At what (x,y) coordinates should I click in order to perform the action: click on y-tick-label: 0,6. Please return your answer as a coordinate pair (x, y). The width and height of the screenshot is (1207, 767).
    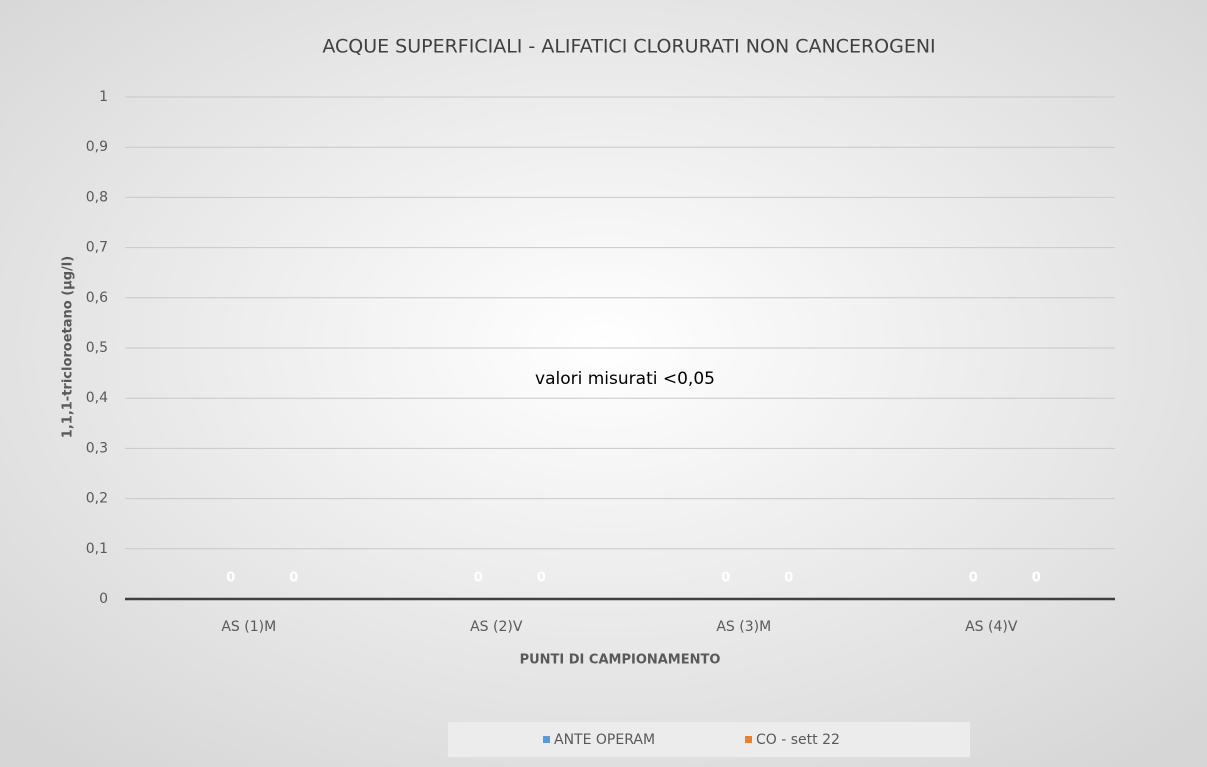
    Looking at the image, I should click on (97, 298).